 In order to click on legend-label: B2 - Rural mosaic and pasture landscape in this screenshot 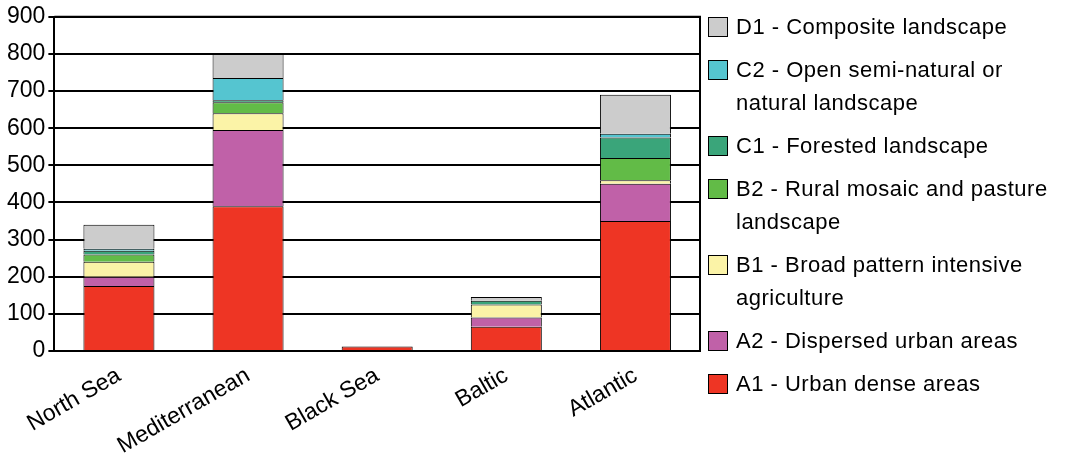, I will do `click(892, 205)`.